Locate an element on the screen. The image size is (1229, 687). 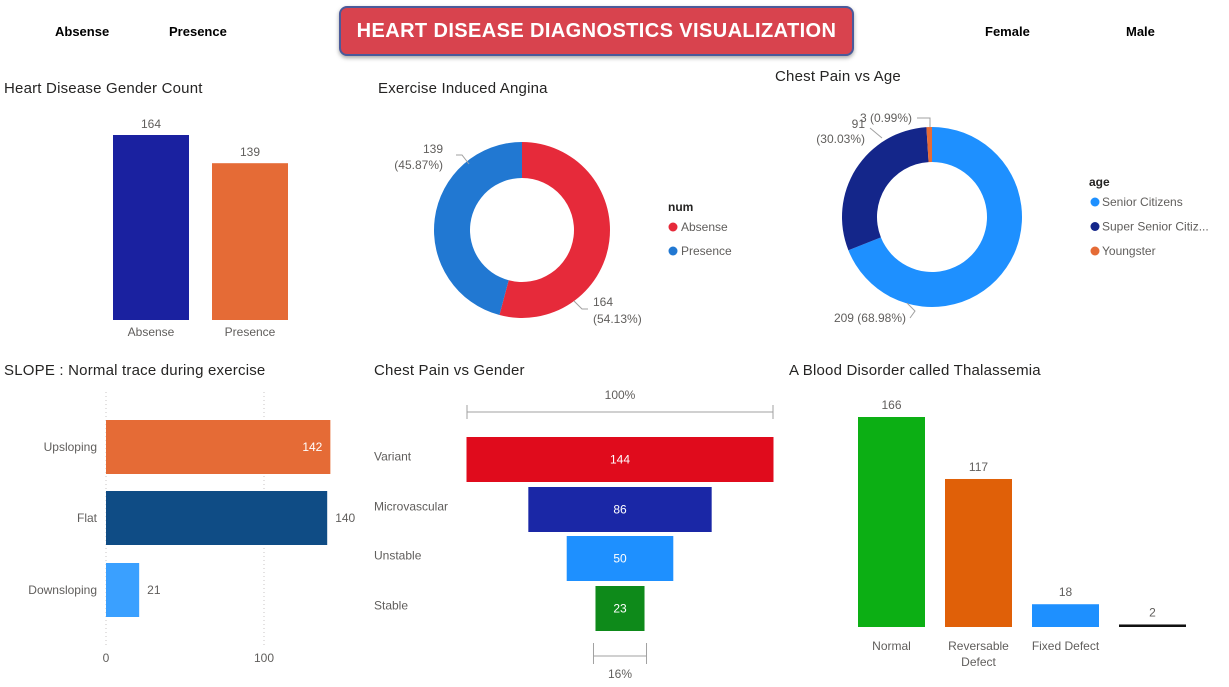
funnel-bar-variant is located at coordinates (620, 459).